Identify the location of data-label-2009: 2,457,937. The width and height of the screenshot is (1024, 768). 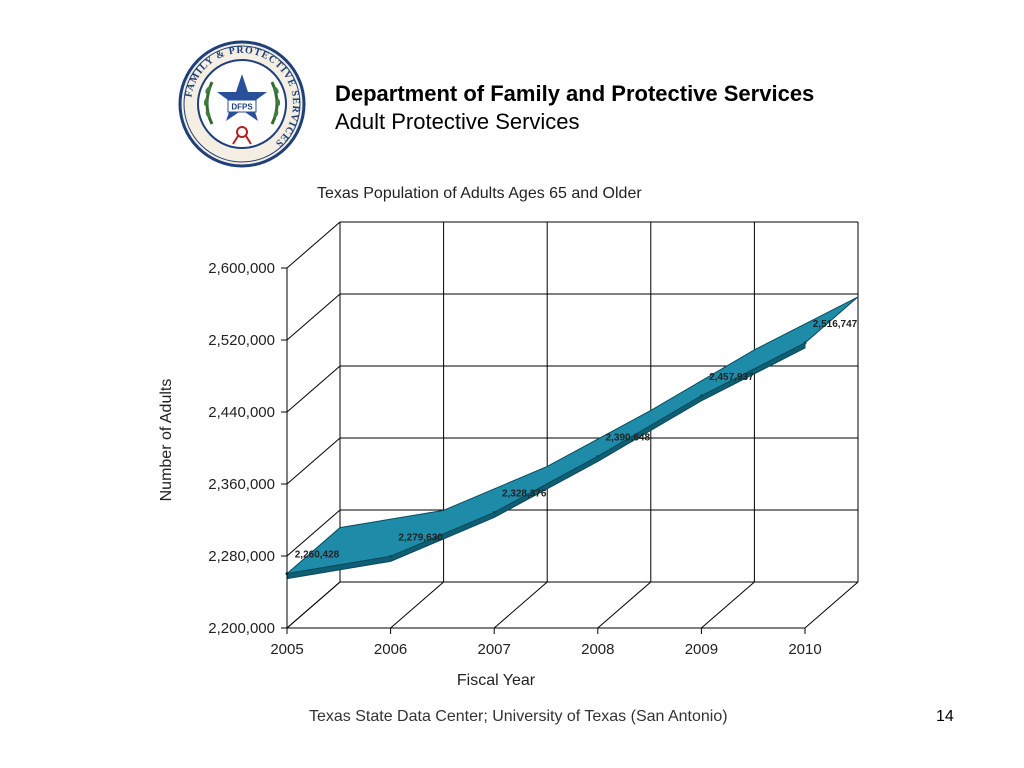
(731, 377).